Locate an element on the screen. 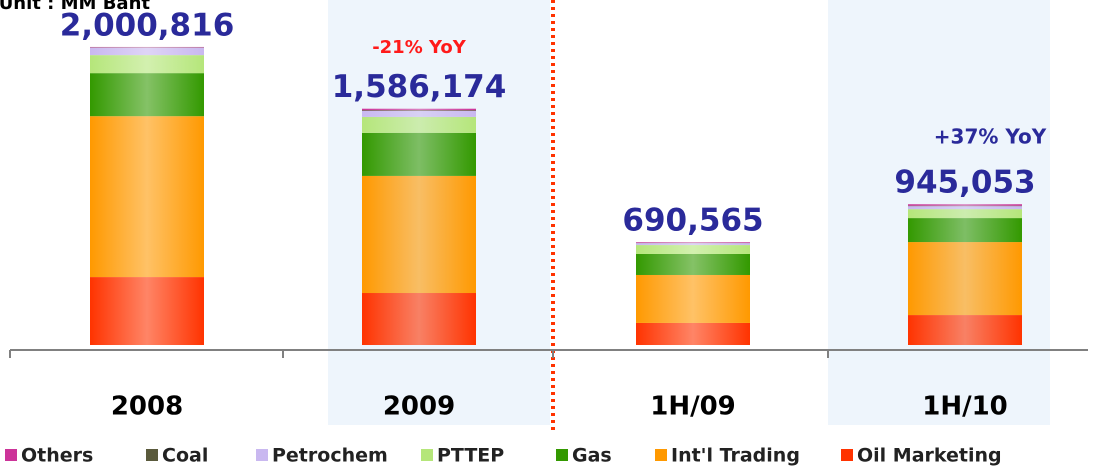  legend-label: Gas is located at coordinates (592, 456).